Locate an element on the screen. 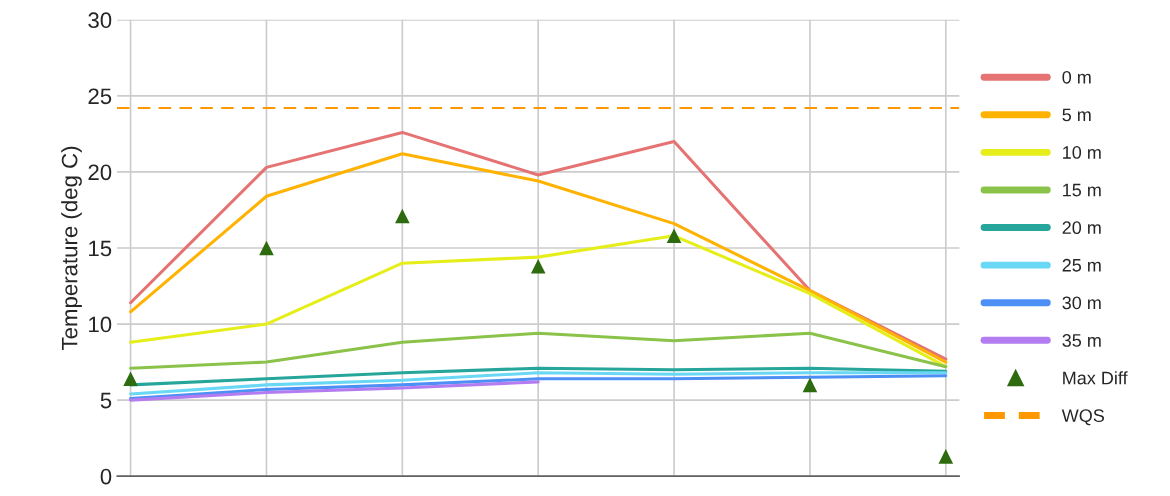  legend-label: 30 m is located at coordinates (1081, 303).